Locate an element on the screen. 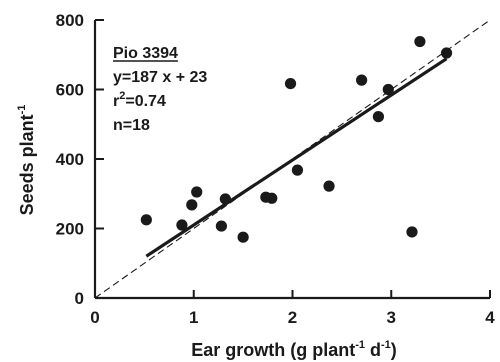  y-axis-title-main: Seeds plant is located at coordinates (27, 164).